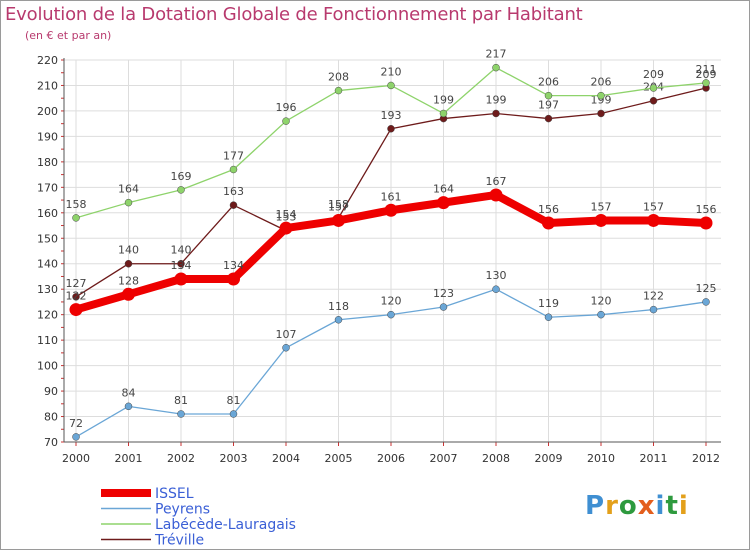  What do you see at coordinates (496, 54) in the screenshot?
I see `data-label: 217` at bounding box center [496, 54].